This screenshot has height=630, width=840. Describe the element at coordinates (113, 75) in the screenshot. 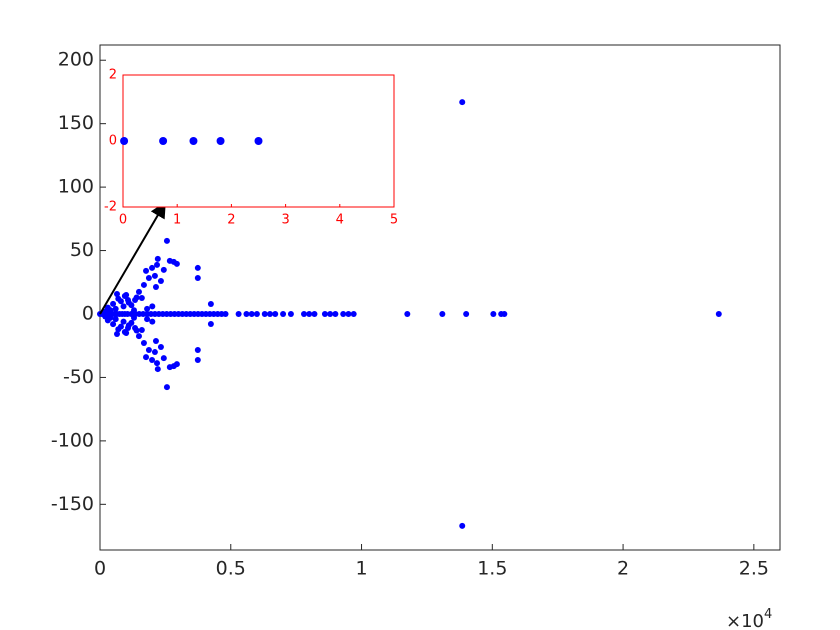

I see `y-tick-label: 2` at that location.